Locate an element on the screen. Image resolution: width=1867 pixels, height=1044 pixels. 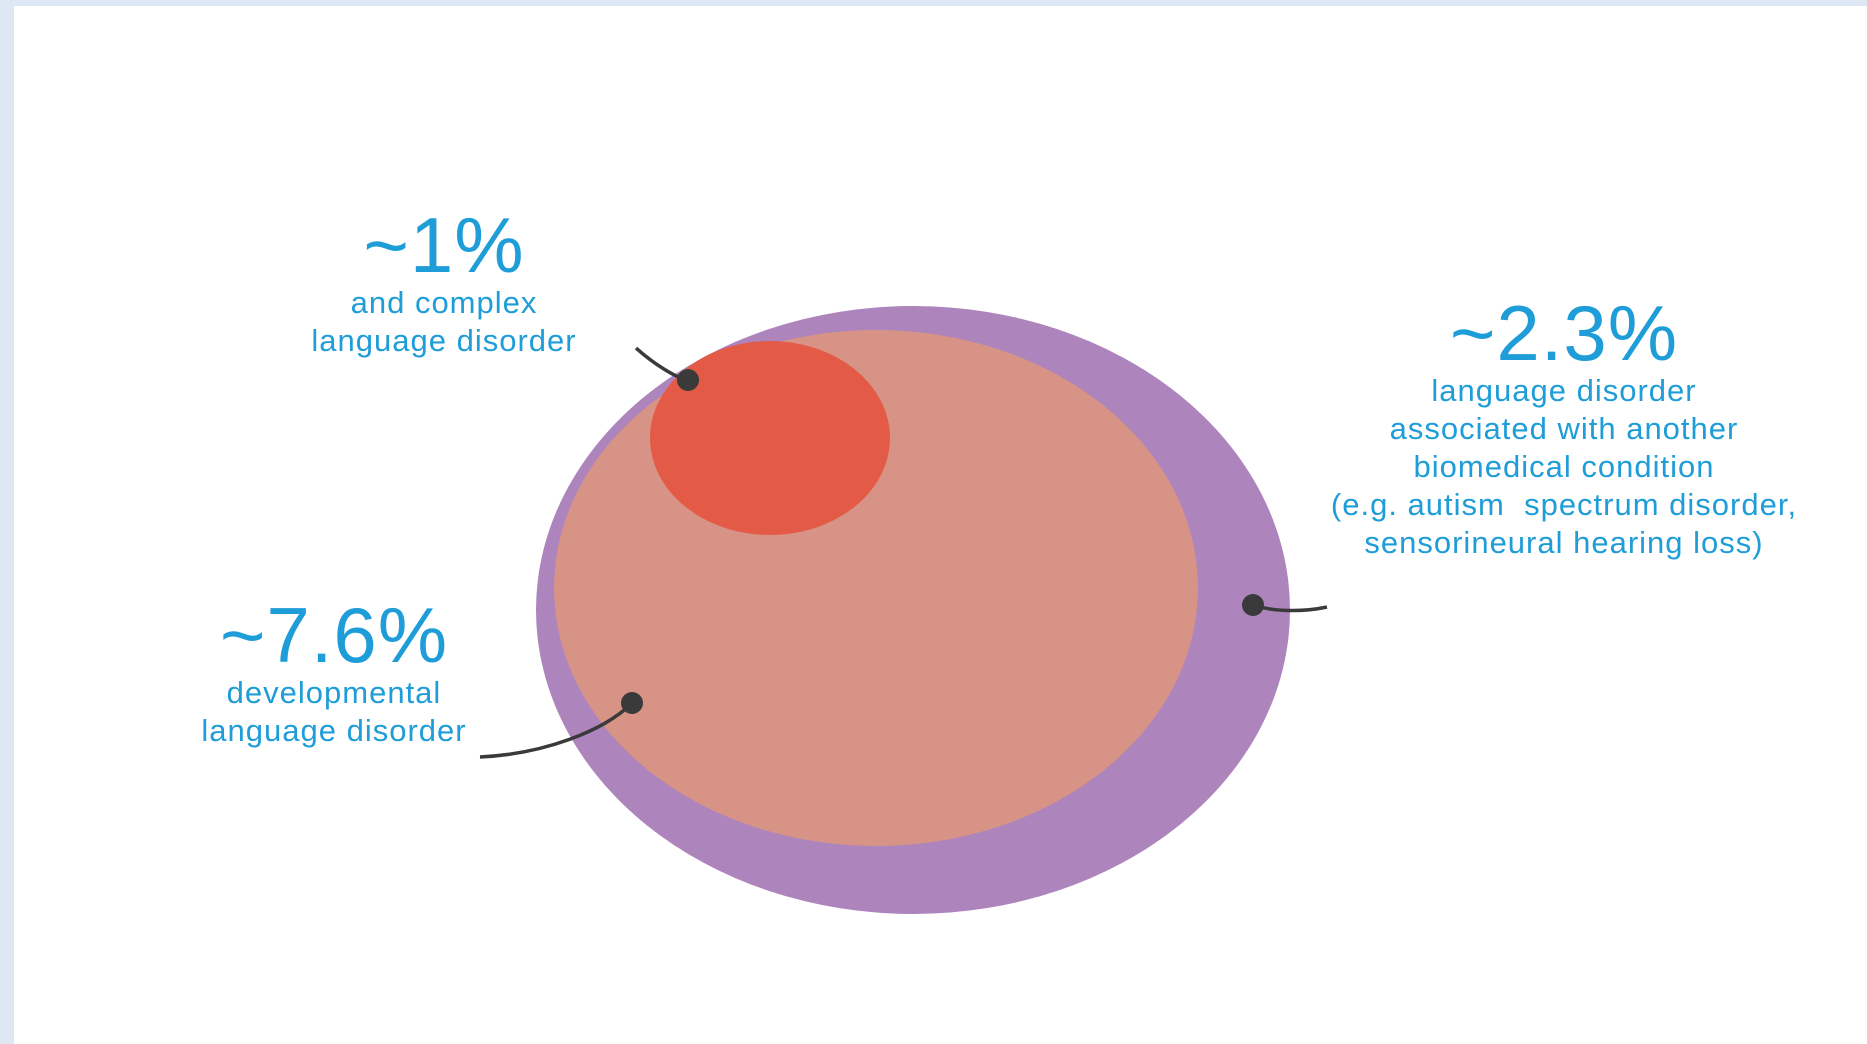
label-complex: ~1% and complex language disorder is located at coordinates (444, 283).